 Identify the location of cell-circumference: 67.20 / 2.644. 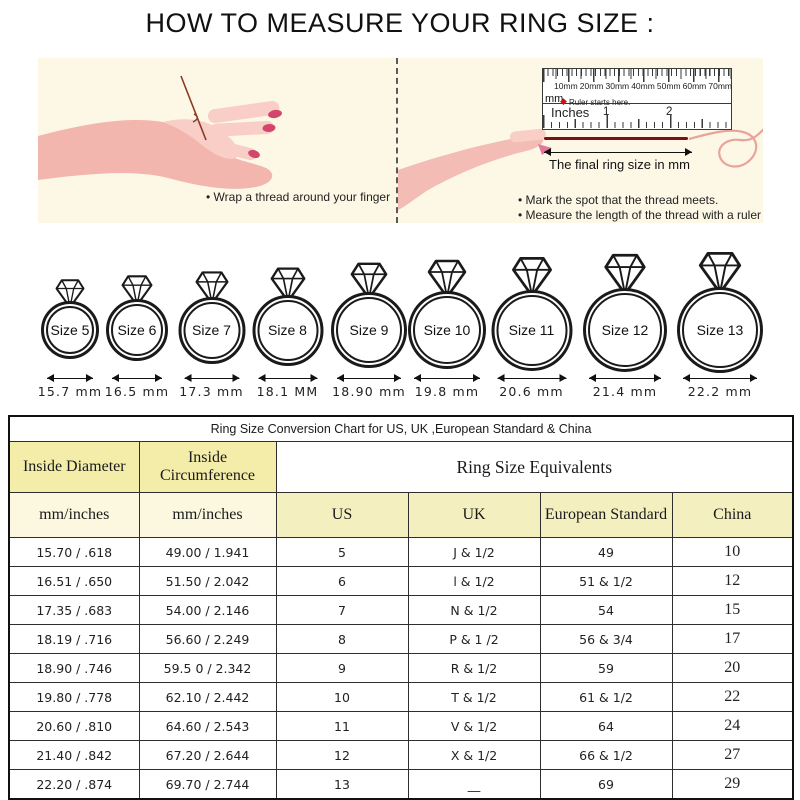
(207, 755).